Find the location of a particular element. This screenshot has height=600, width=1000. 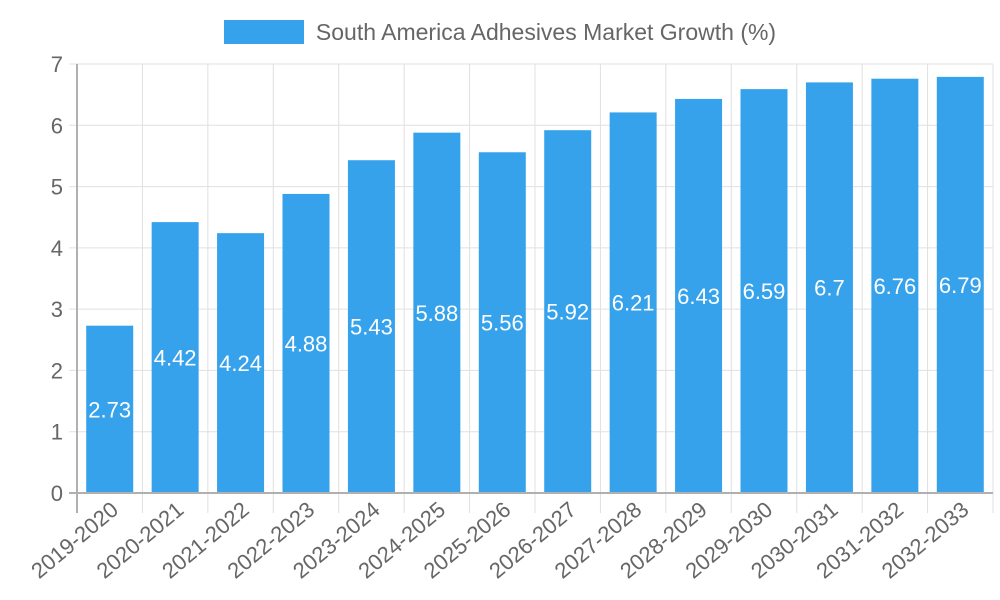

bar-value-label: 6.79 is located at coordinates (960, 285).